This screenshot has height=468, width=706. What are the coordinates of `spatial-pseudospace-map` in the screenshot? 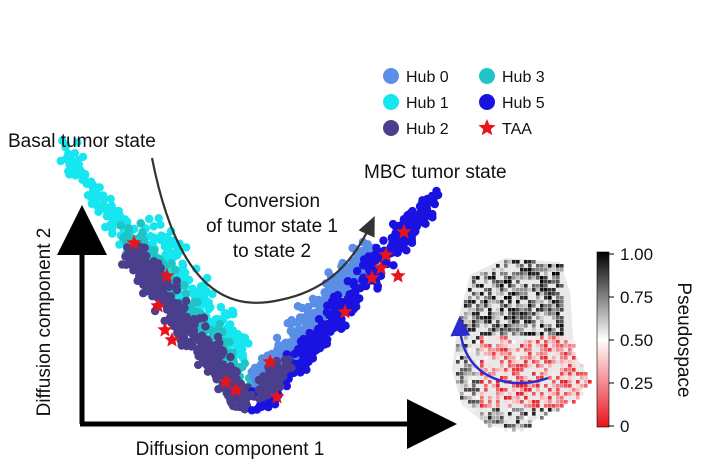 It's located at (521, 345).